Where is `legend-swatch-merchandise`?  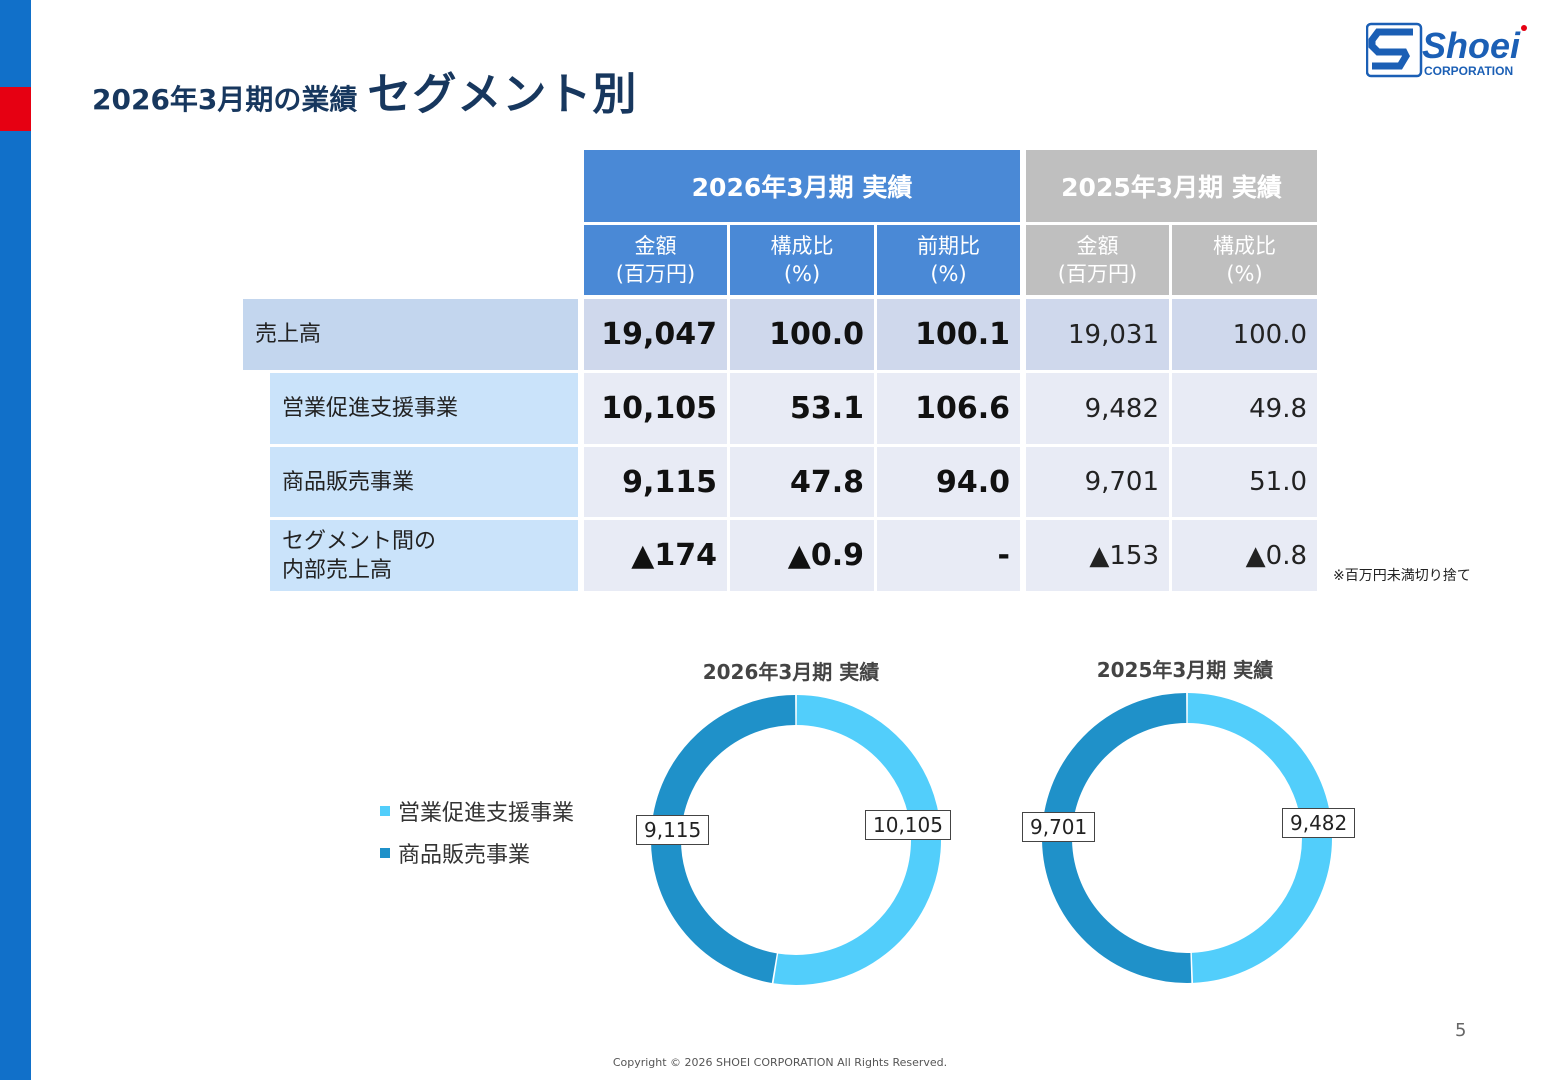
legend-swatch-merchandise is located at coordinates (385, 853).